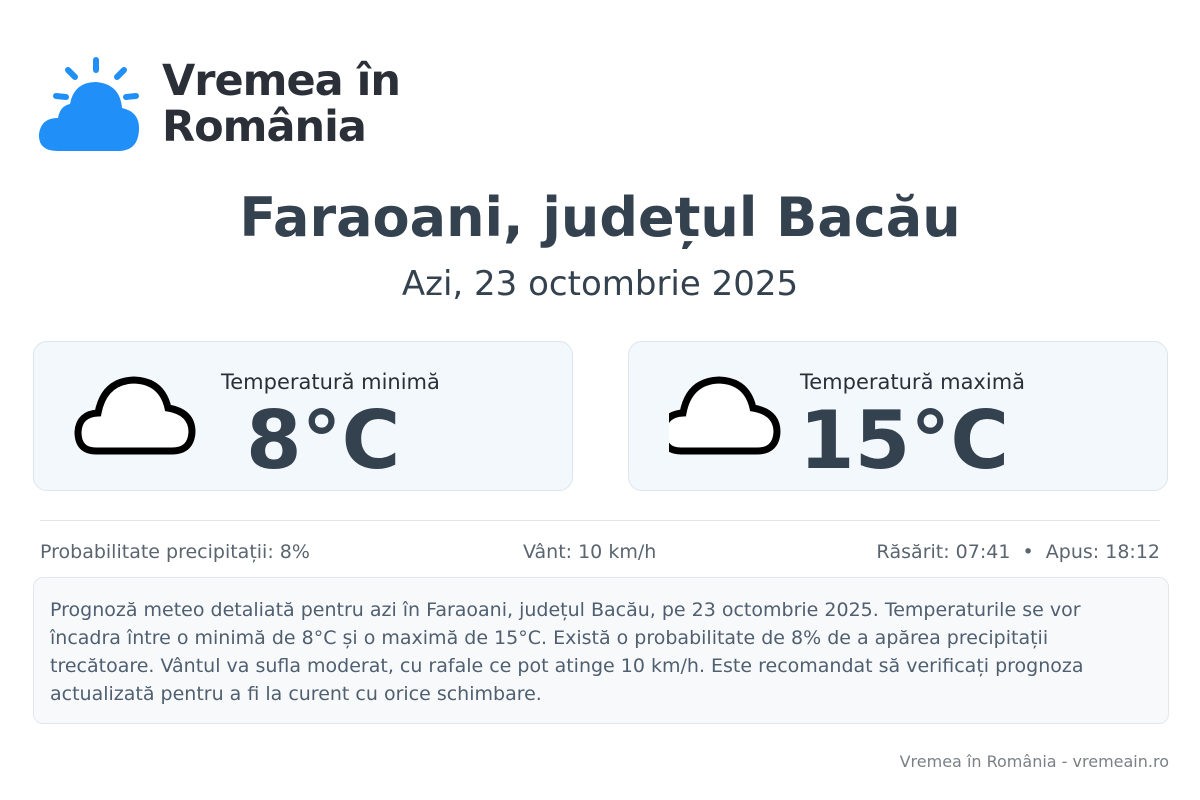  What do you see at coordinates (281, 81) in the screenshot?
I see `brand-line1: Vremea în` at bounding box center [281, 81].